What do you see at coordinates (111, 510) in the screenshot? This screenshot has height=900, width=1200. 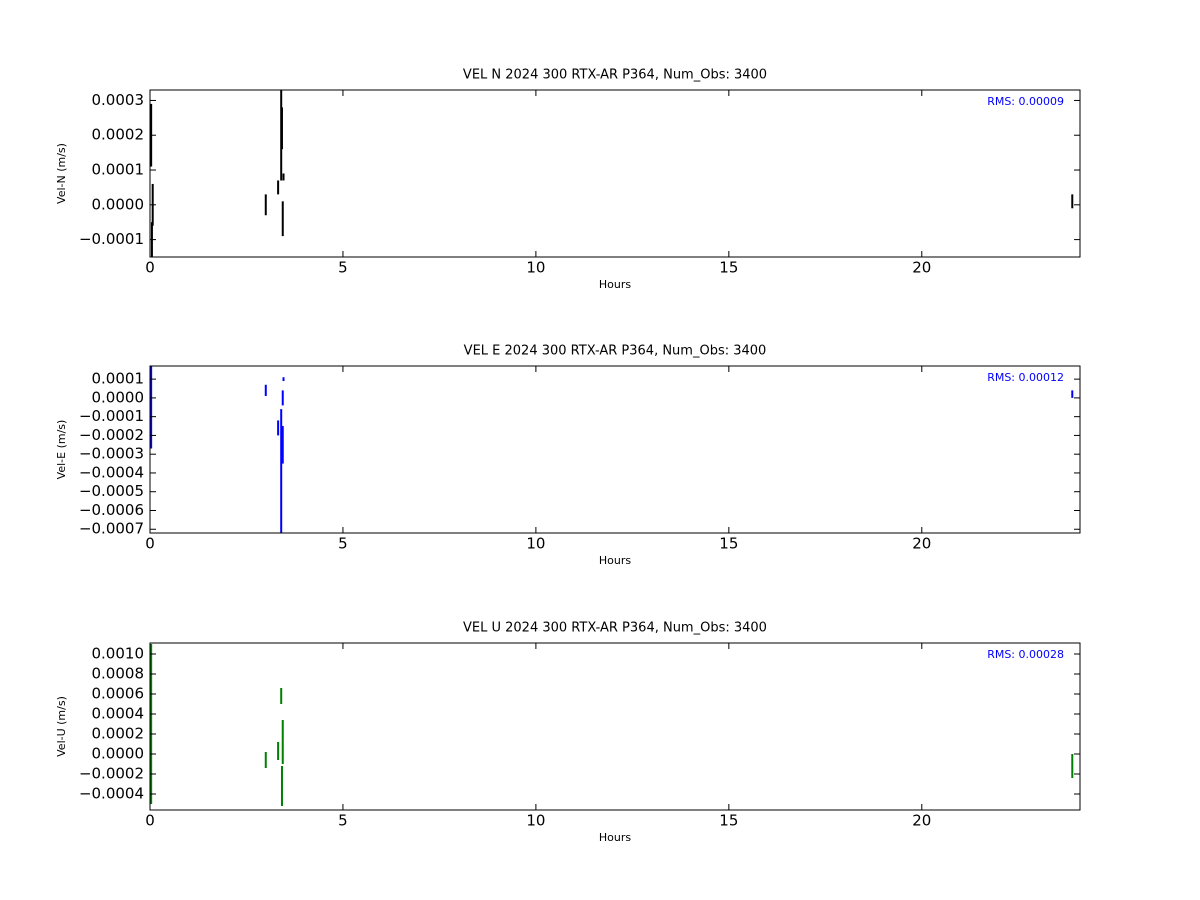 I see `y-tick-label: −0.0006` at bounding box center [111, 510].